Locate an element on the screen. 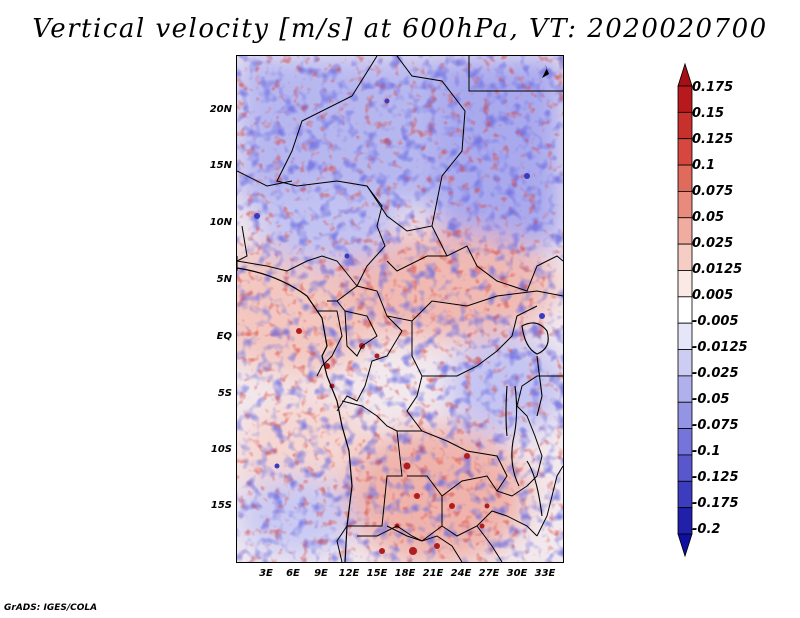 This screenshot has width=800, height=618. lon-label-21e: 21E is located at coordinates (433, 573).